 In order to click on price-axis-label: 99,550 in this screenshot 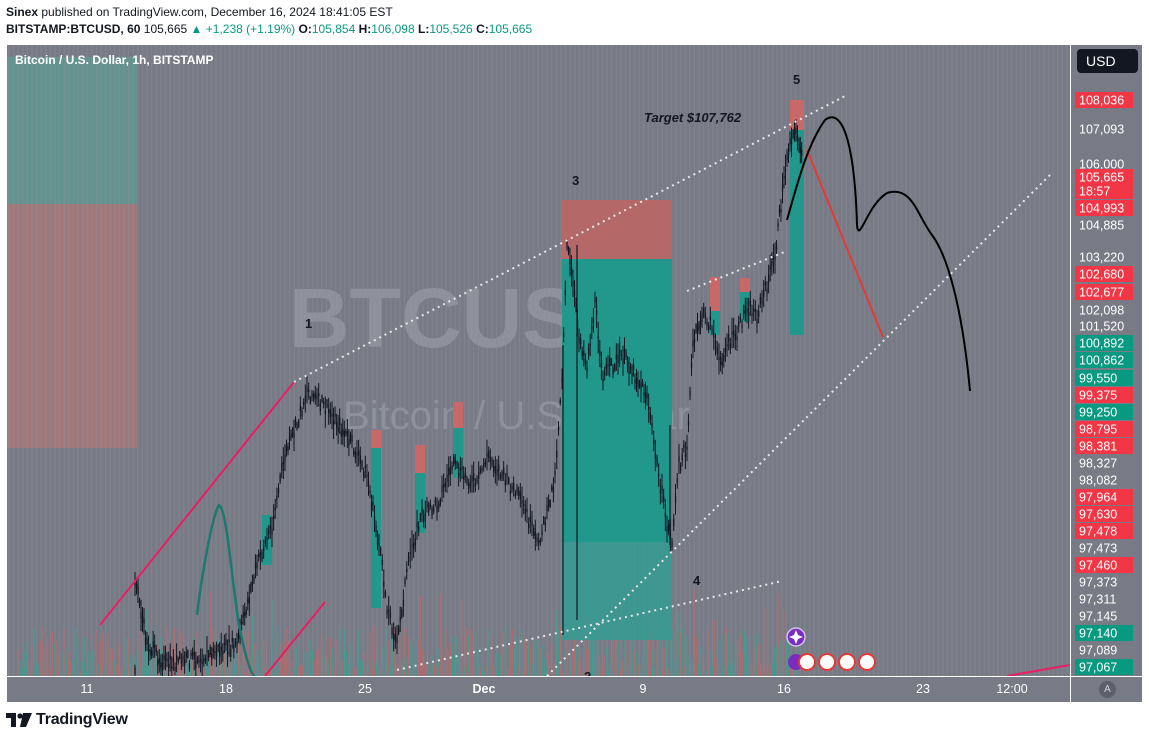, I will do `click(1098, 379)`.